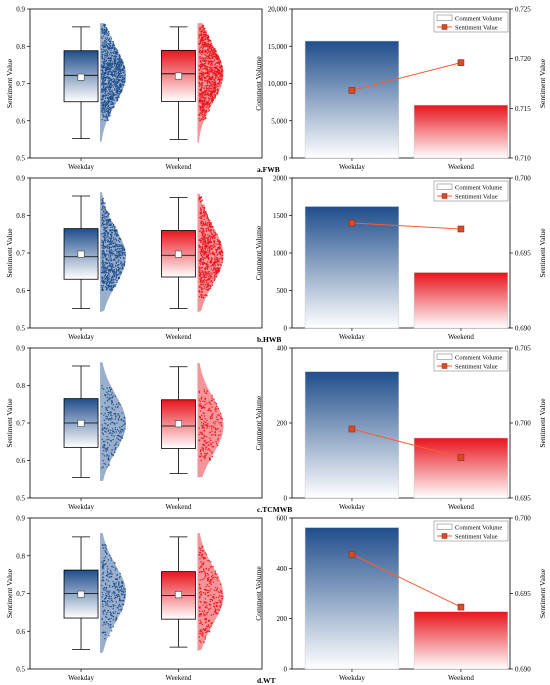 Image resolution: width=550 pixels, height=685 pixels. Describe the element at coordinates (282, 424) in the screenshot. I see `y-tick-label: 200` at that location.